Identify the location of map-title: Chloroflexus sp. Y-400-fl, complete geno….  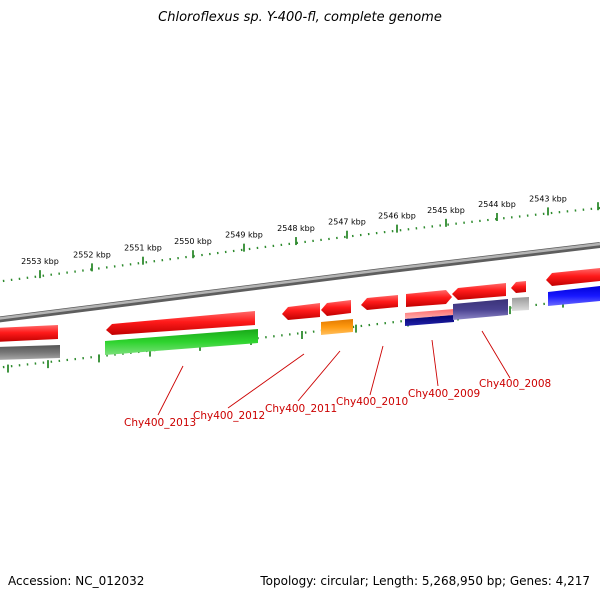
(300, 17).